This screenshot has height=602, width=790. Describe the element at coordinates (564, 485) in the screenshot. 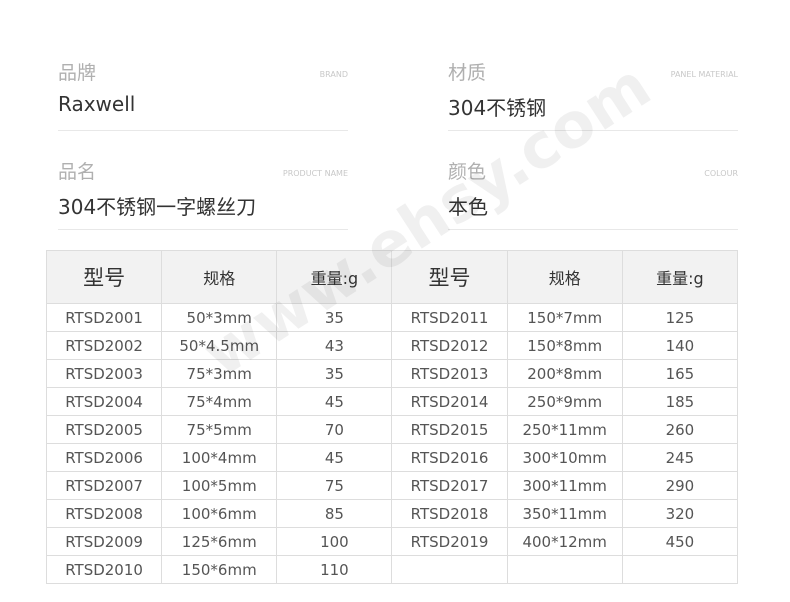

I see `table-cell: 300*11mm` at that location.